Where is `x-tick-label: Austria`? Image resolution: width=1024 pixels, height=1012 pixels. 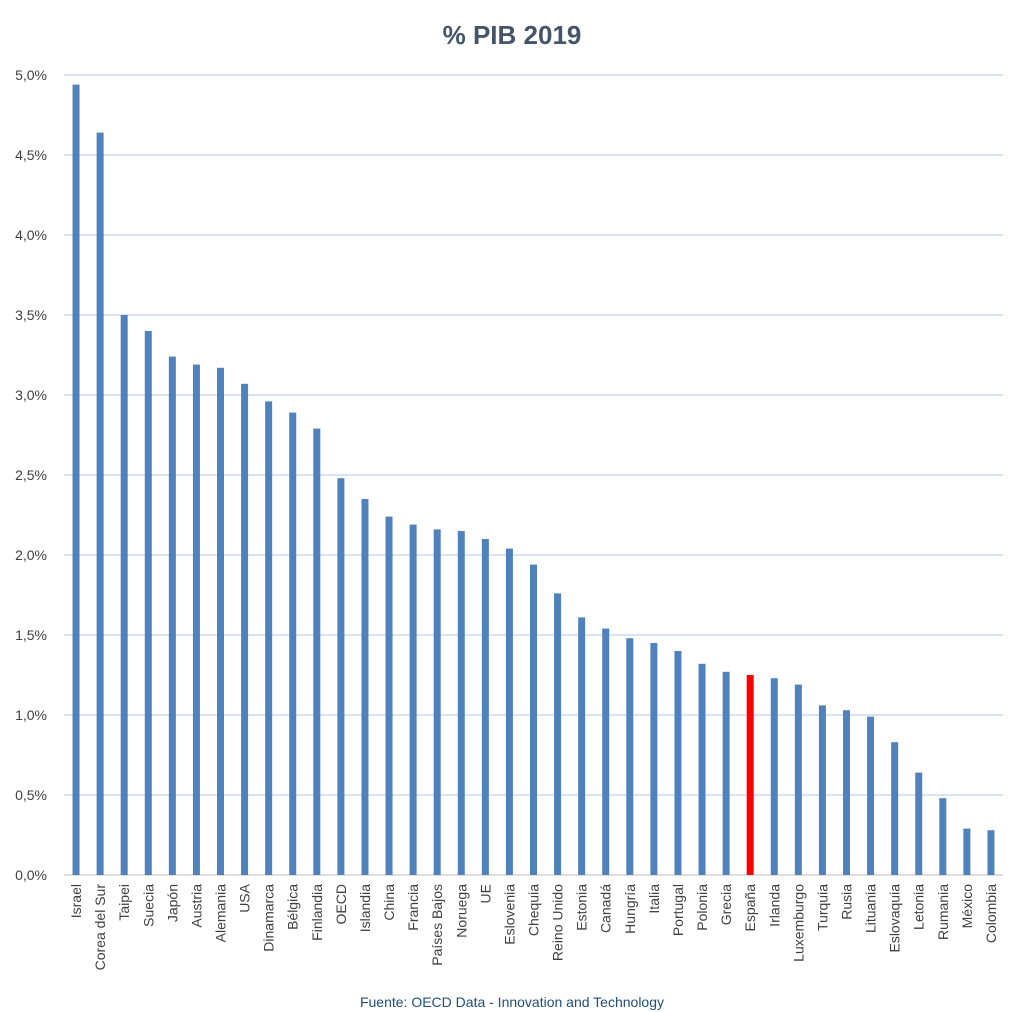 x-tick-label: Austria is located at coordinates (196, 906).